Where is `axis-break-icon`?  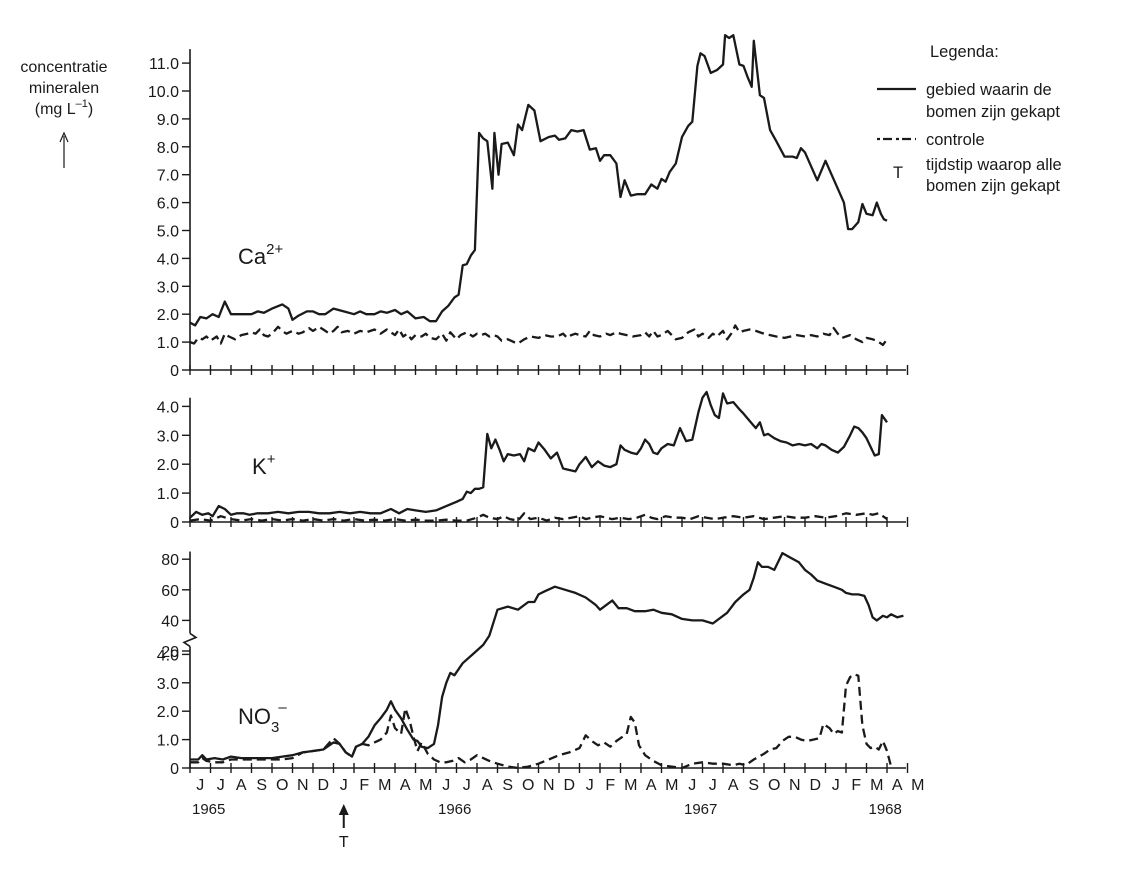
axis-break-icon is located at coordinates (190, 640).